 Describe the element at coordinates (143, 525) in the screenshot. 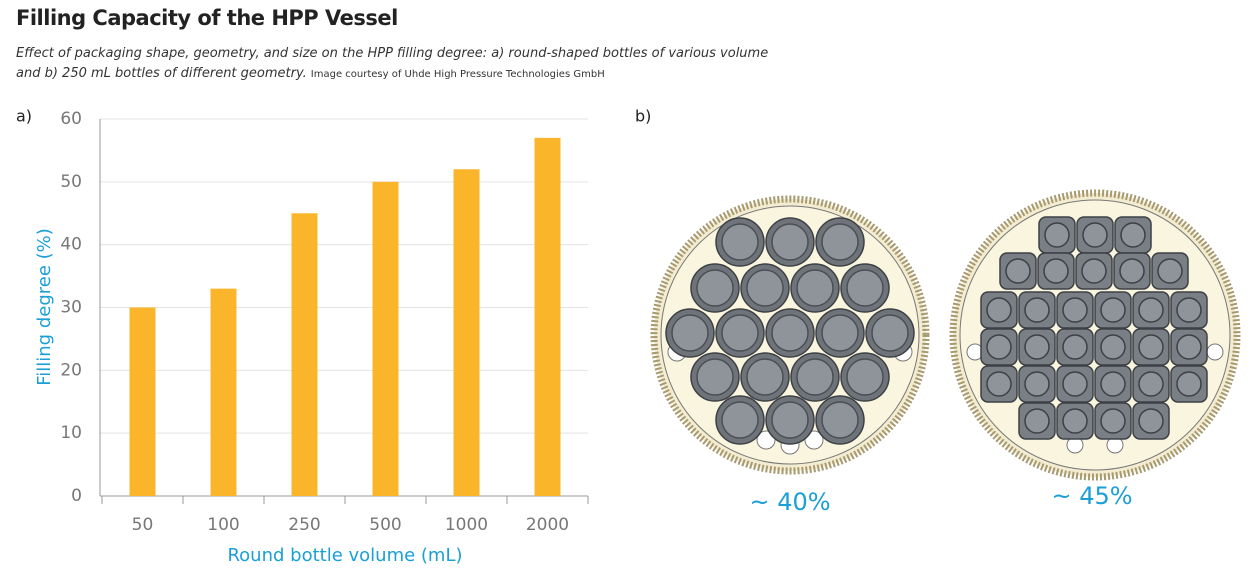

I see `x-tick-label: 50` at that location.